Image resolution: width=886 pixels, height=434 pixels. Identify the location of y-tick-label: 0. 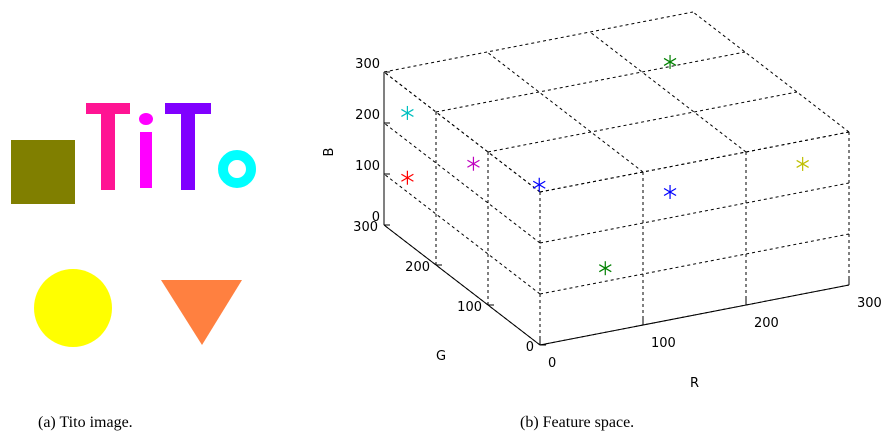
(530, 347).